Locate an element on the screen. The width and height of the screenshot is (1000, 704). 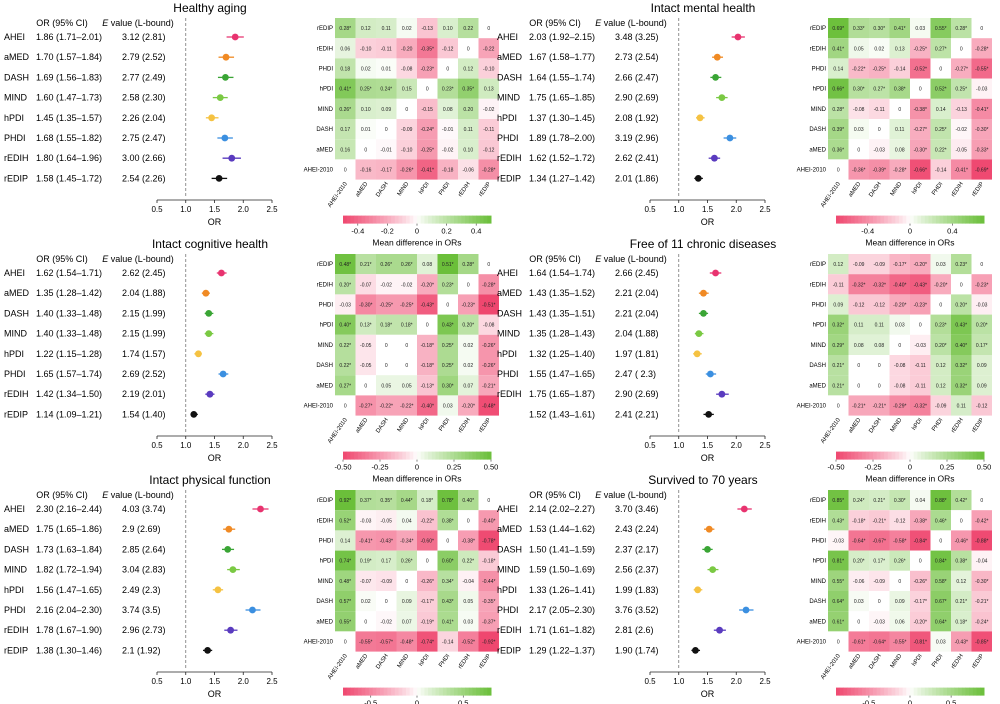
e-value: 2.9 (2.69) is located at coordinates (141, 529).